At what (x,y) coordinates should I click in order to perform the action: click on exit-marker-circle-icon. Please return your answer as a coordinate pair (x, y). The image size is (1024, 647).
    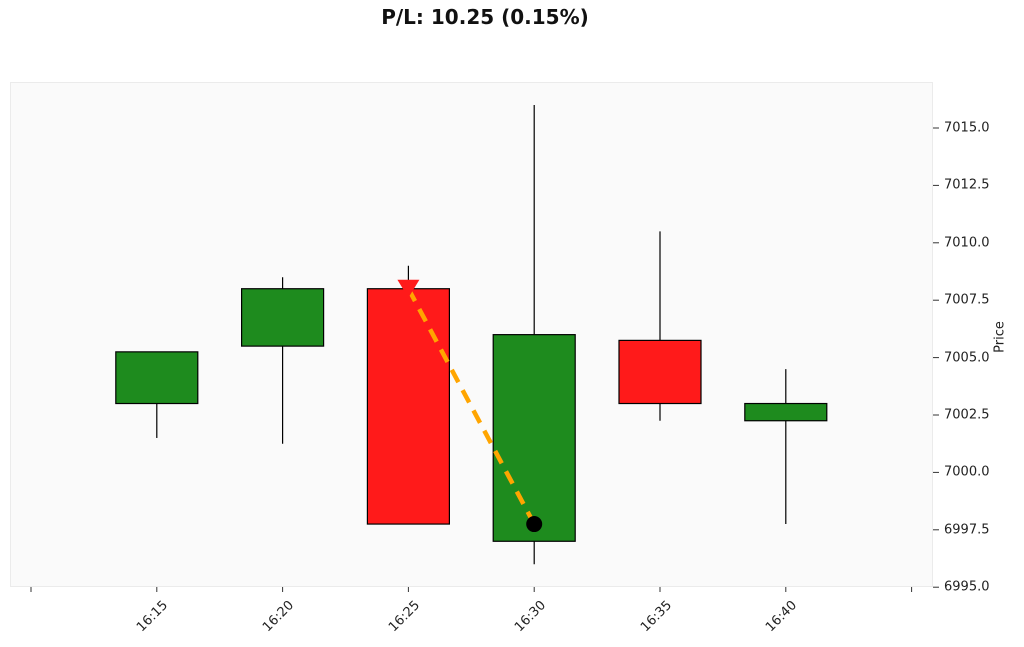
    Looking at the image, I should click on (534, 524).